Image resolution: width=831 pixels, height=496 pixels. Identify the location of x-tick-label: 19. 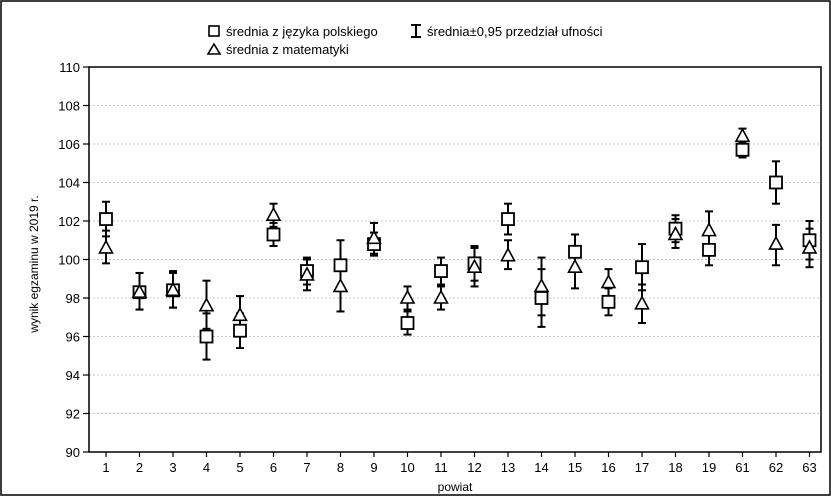
(709, 467).